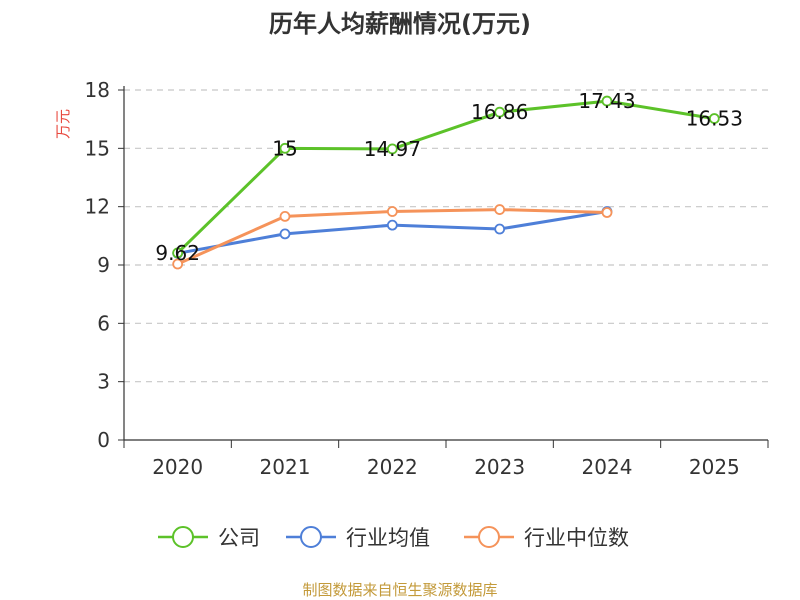 Image resolution: width=800 pixels, height=600 pixels. I want to click on y-tick-label: 18, so click(97, 90).